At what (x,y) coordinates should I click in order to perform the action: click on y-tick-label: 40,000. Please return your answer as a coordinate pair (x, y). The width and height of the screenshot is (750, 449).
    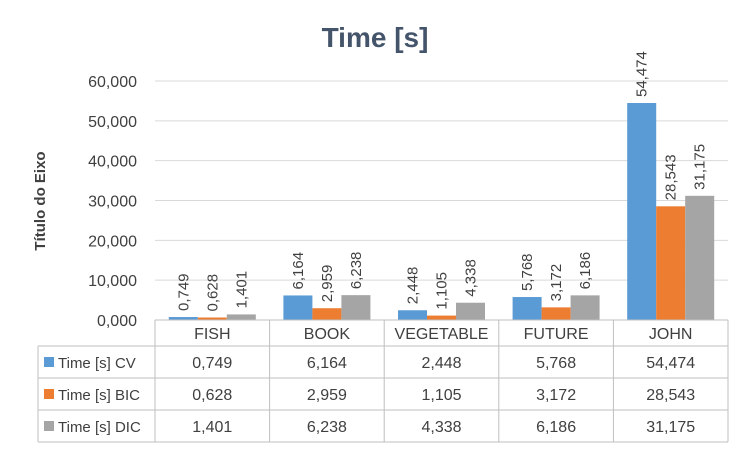
    Looking at the image, I should click on (112, 162).